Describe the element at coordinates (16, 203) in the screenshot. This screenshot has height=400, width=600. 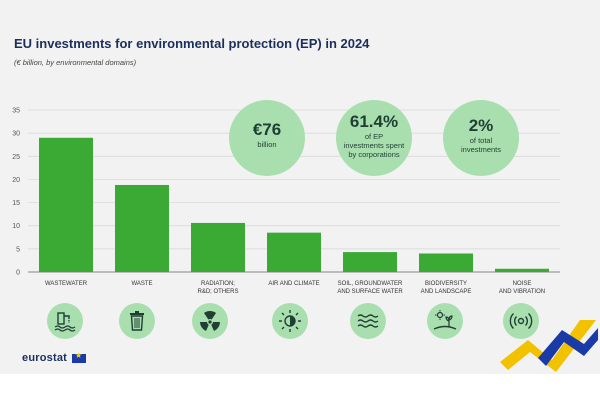
I see `y-tick-label: 15` at that location.